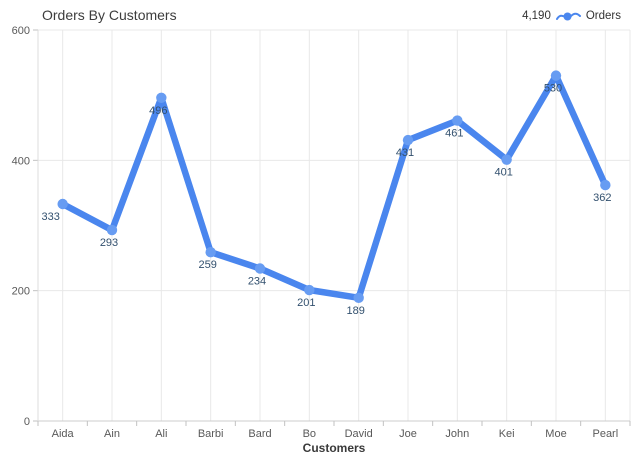 The height and width of the screenshot is (463, 640). I want to click on data-point-label: 234, so click(257, 282).